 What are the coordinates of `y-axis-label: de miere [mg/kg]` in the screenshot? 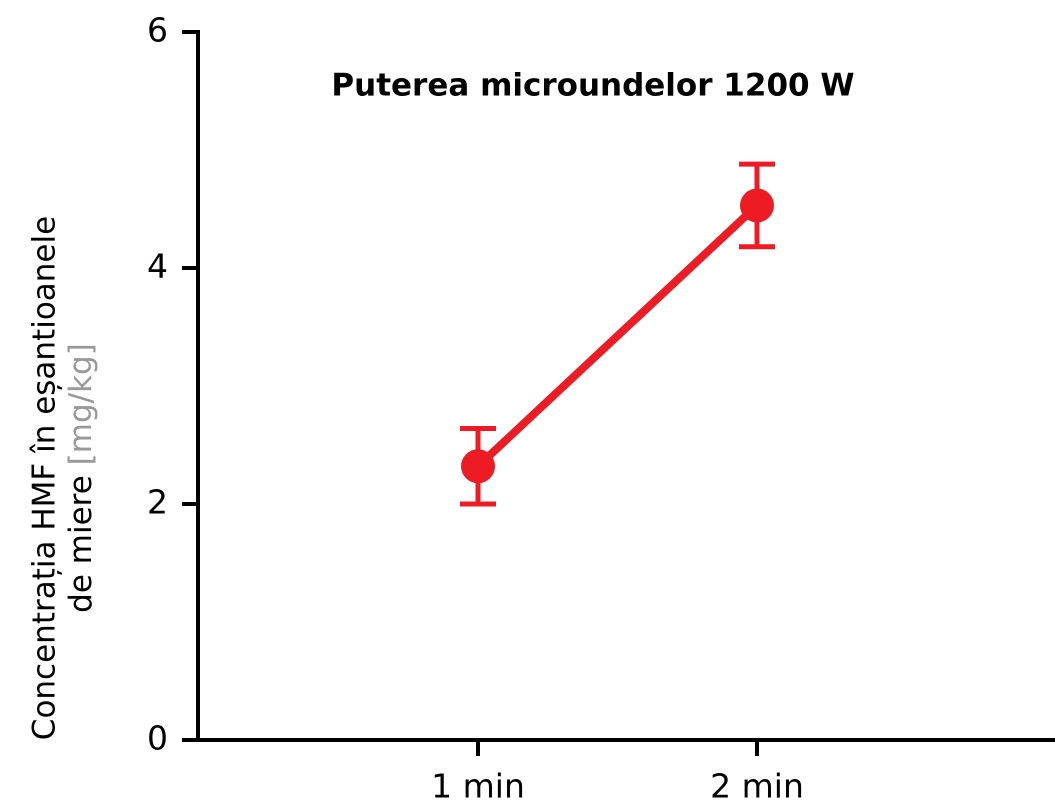 It's located at (81, 478).